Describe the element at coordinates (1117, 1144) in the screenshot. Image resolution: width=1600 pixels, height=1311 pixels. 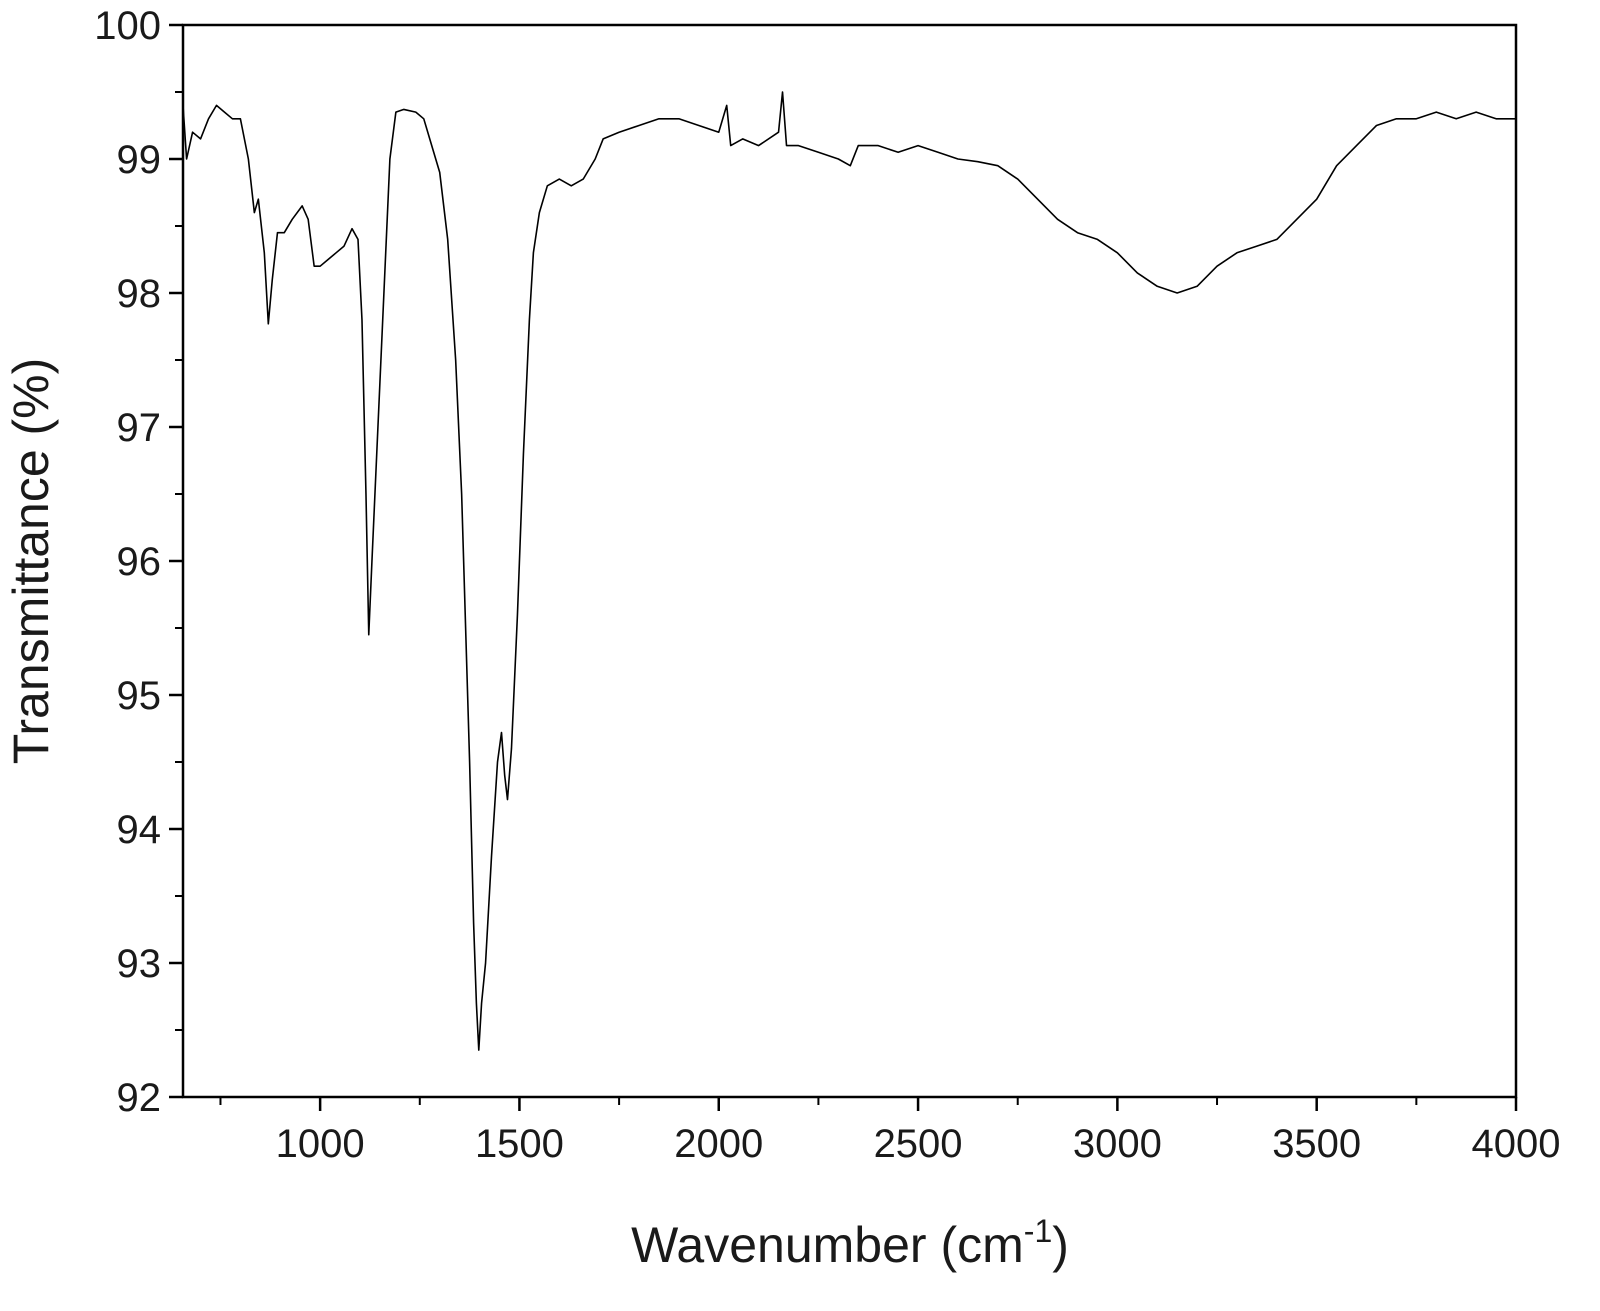
I see `x-tick-label: 3000` at that location.